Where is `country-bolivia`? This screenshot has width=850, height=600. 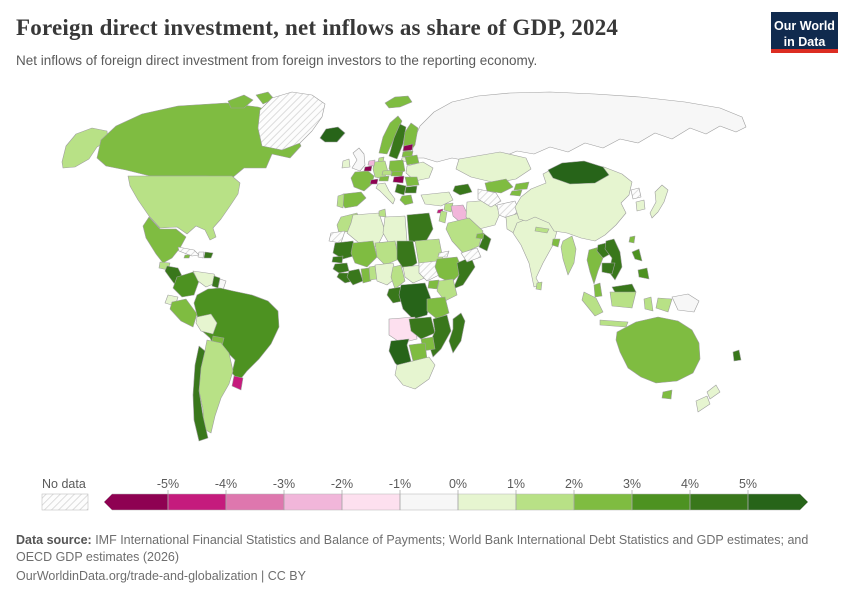 country-bolivia is located at coordinates (206, 324).